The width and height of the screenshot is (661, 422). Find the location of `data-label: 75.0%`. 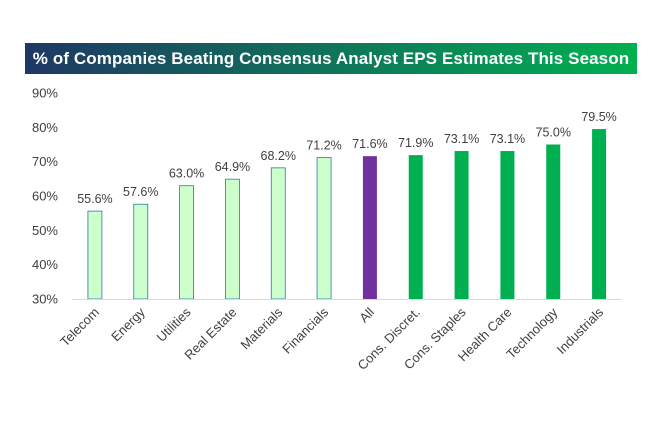

data-label: 75.0% is located at coordinates (553, 133).